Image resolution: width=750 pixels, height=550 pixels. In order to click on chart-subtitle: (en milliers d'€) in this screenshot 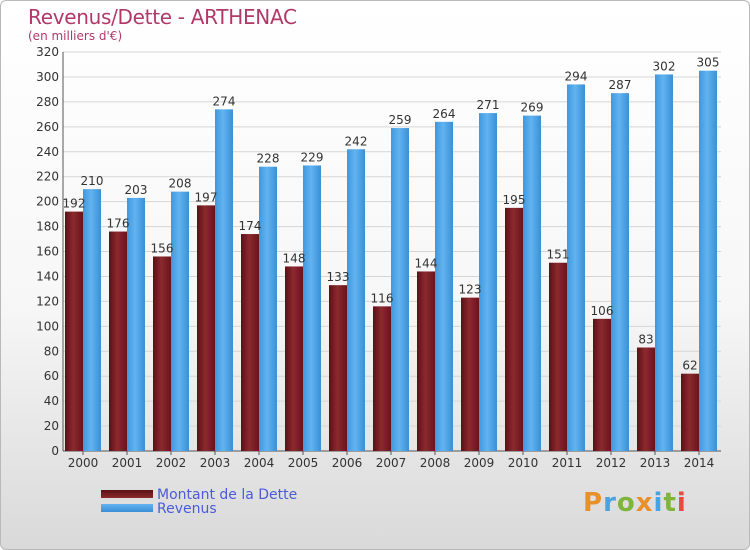, I will do `click(75, 36)`.